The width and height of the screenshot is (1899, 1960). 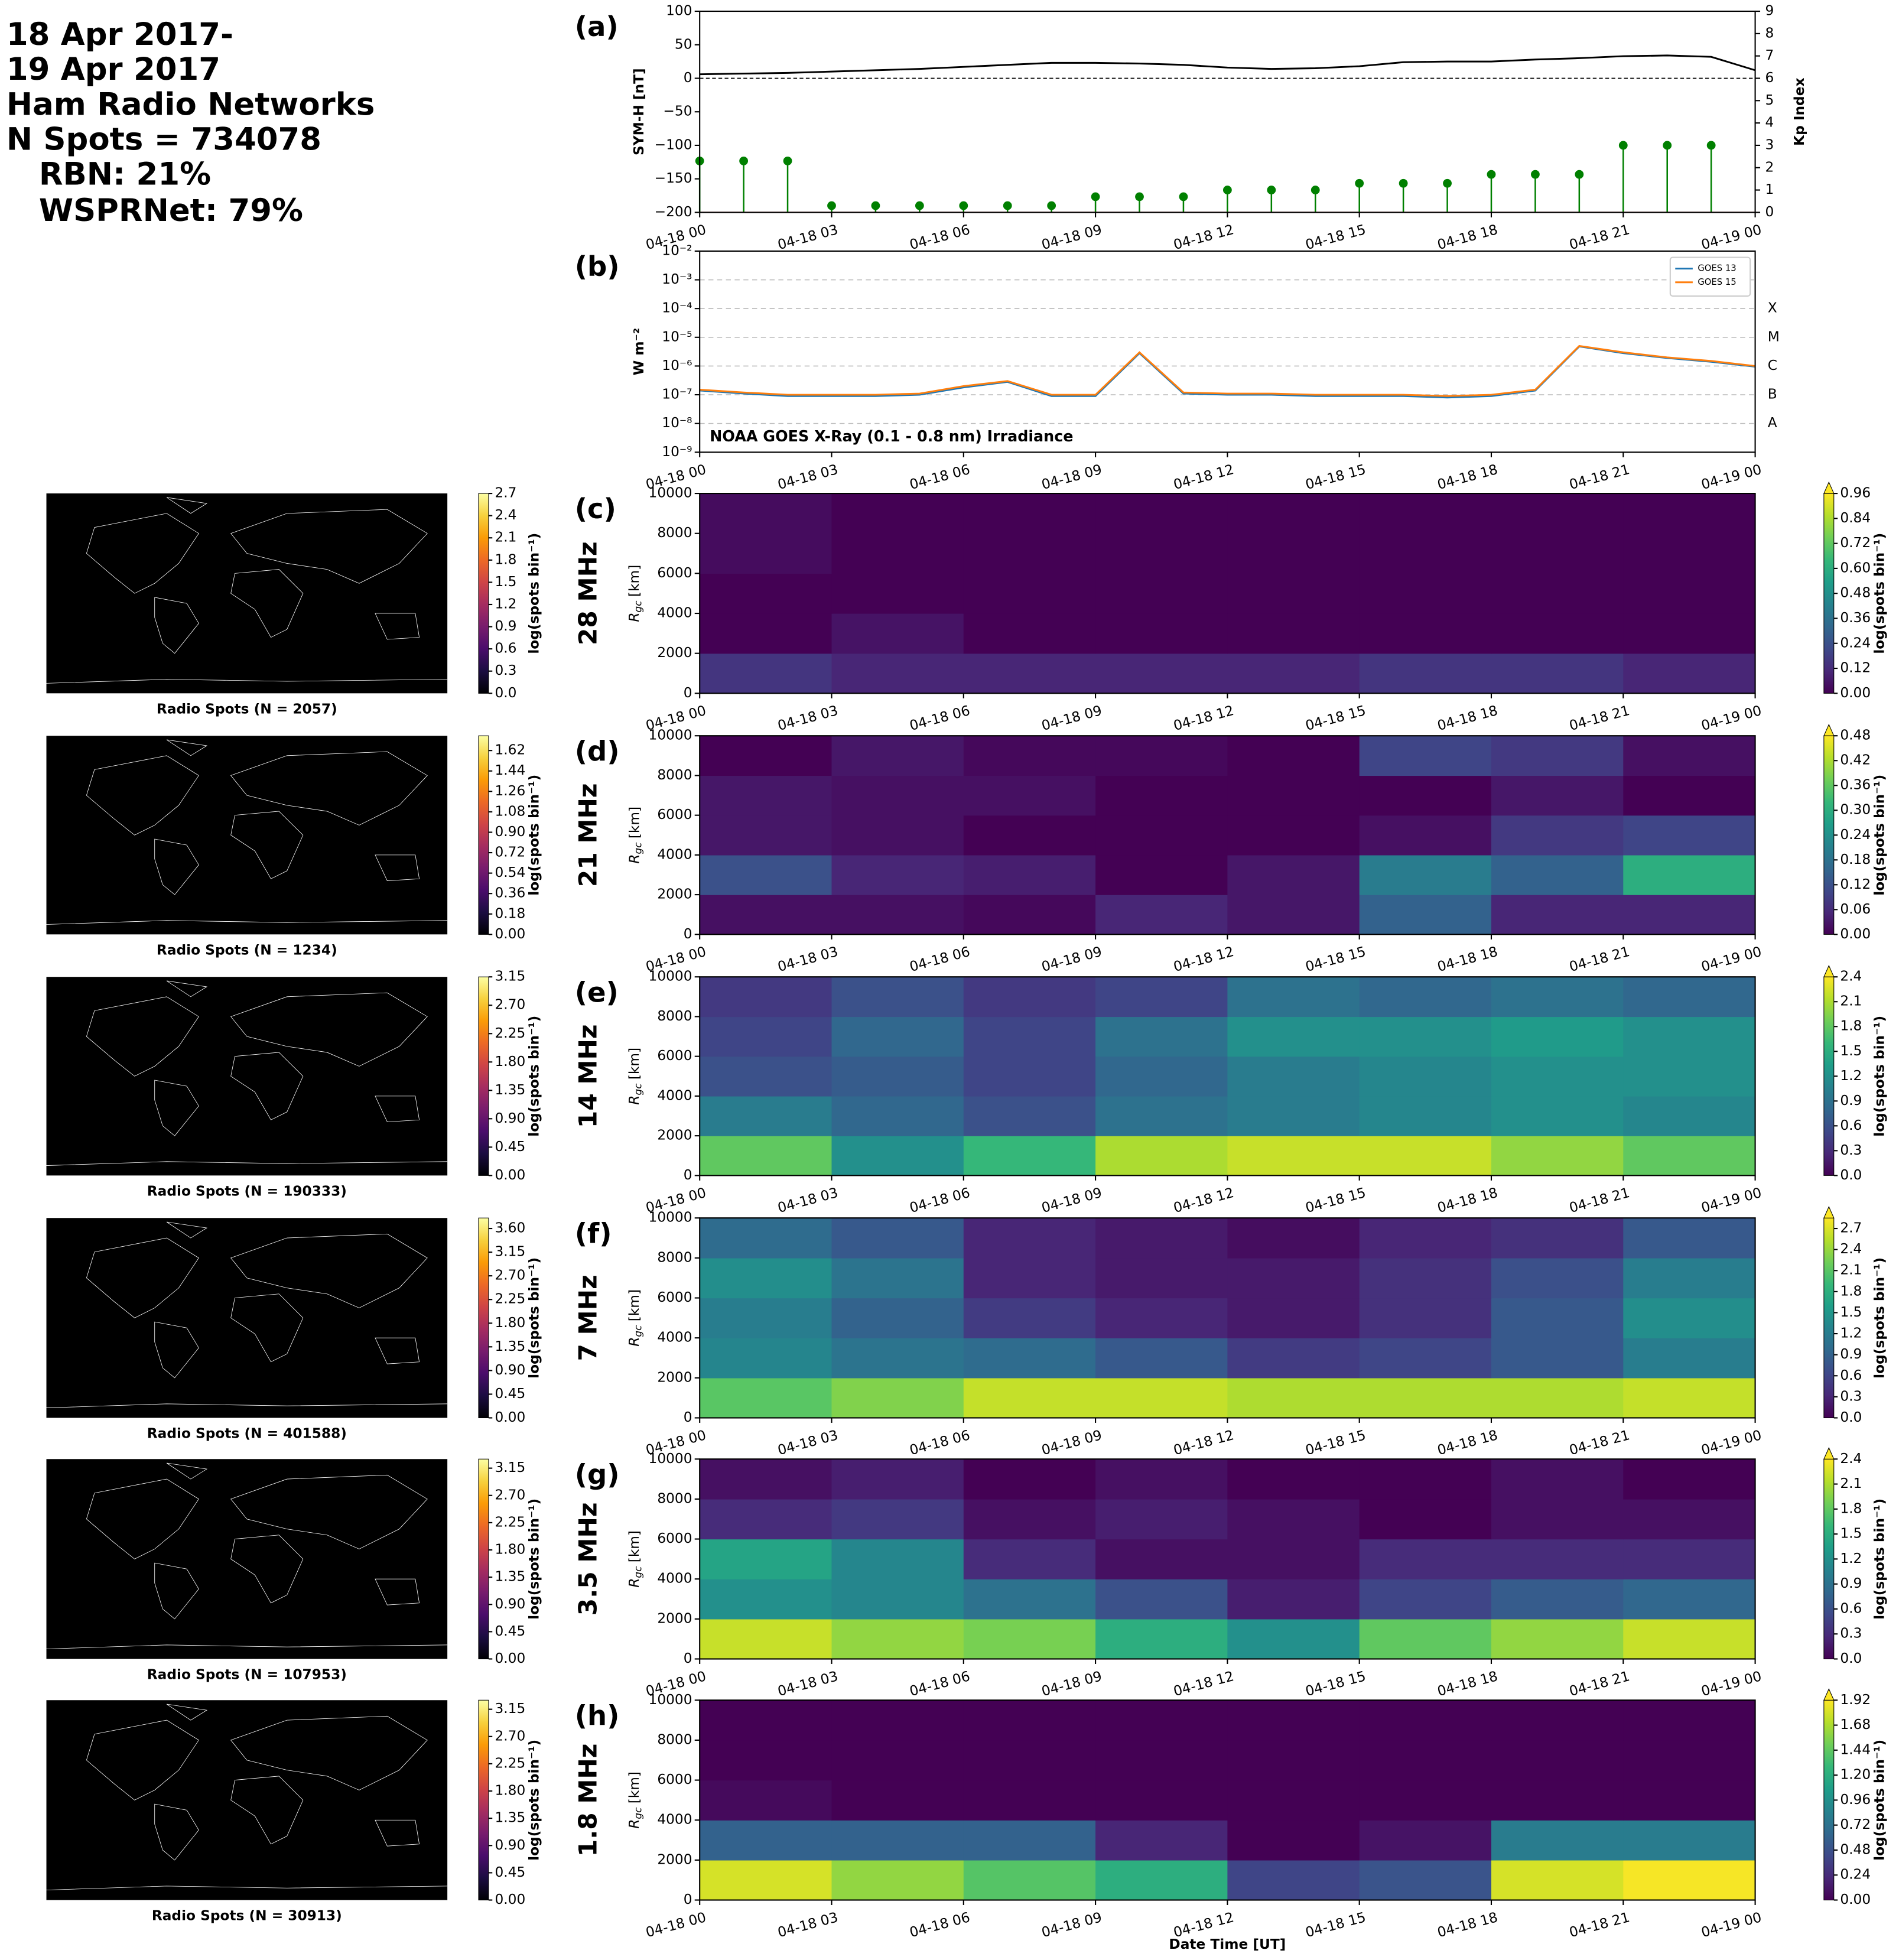 I want to click on band-label: 3.5 MHz, so click(x=588, y=1559).